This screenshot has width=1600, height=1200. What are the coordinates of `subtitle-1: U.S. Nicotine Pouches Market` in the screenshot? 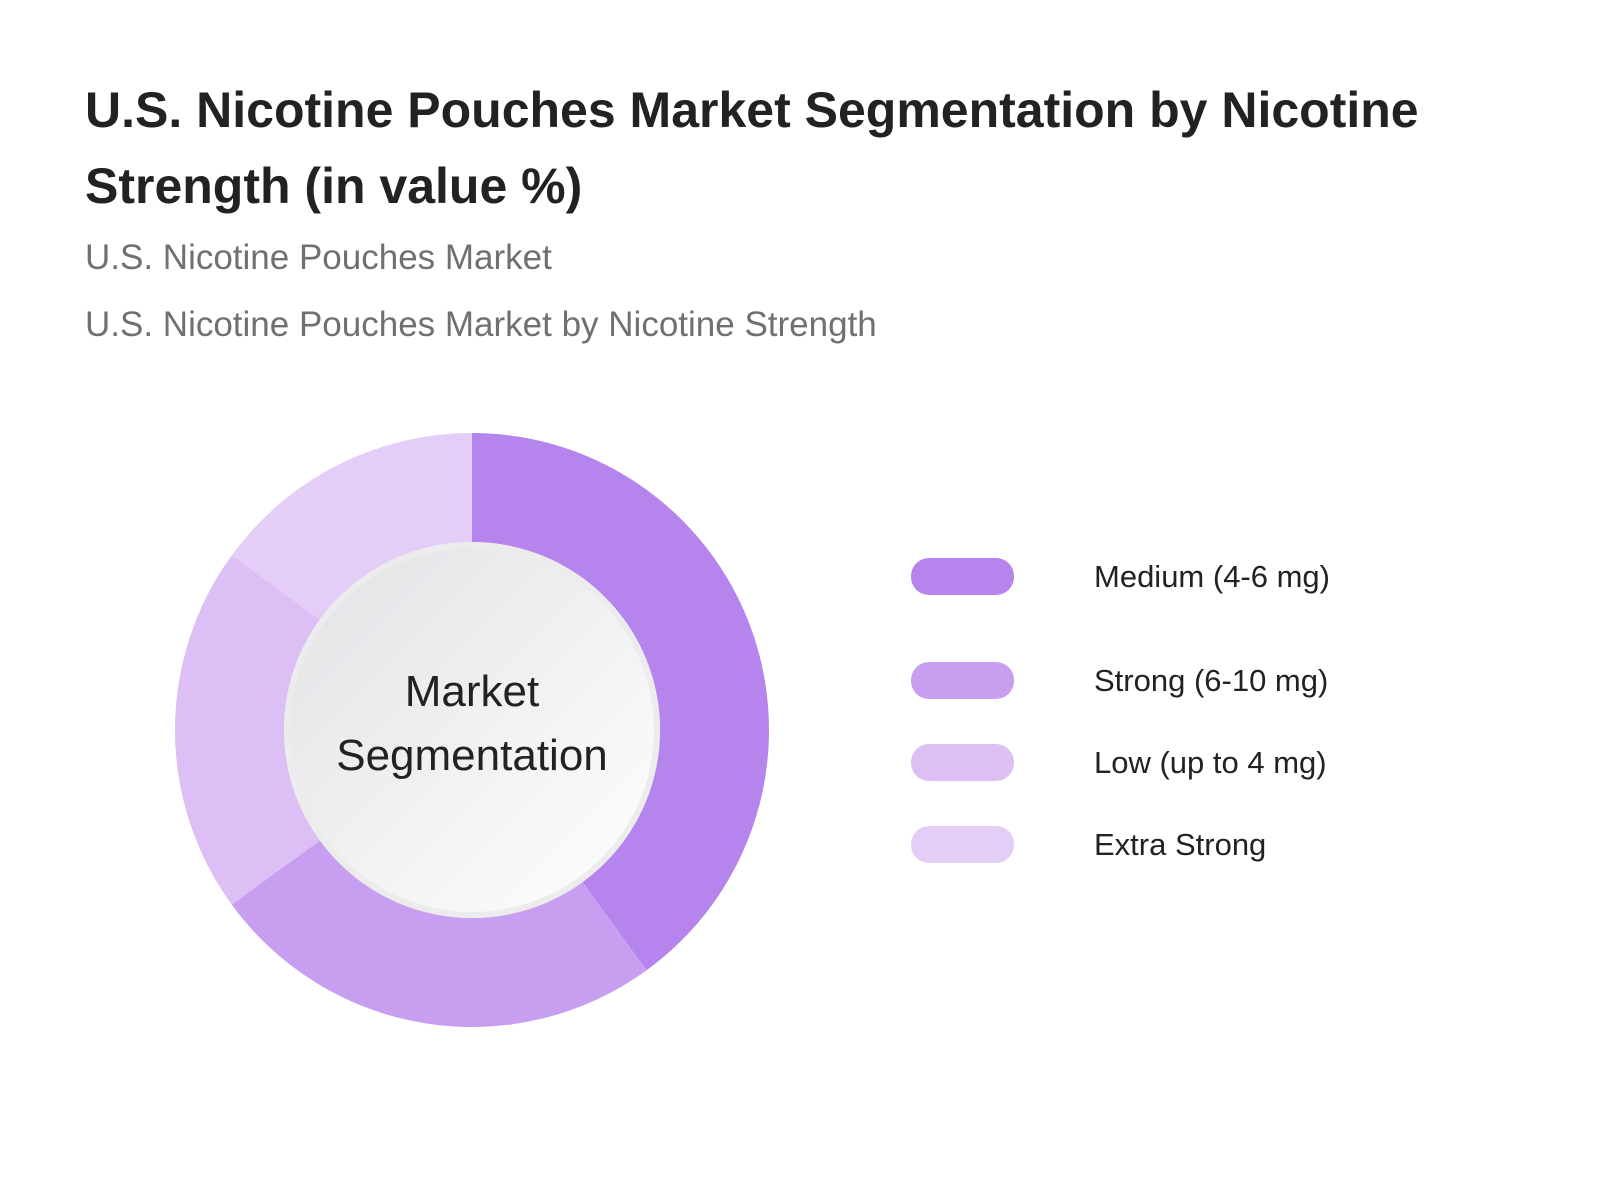 It's located at (318, 257).